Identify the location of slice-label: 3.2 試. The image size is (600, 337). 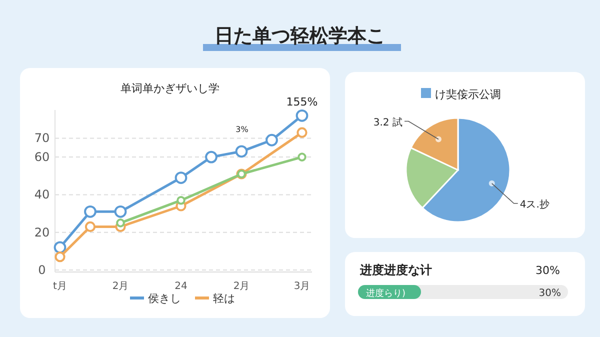
(387, 122).